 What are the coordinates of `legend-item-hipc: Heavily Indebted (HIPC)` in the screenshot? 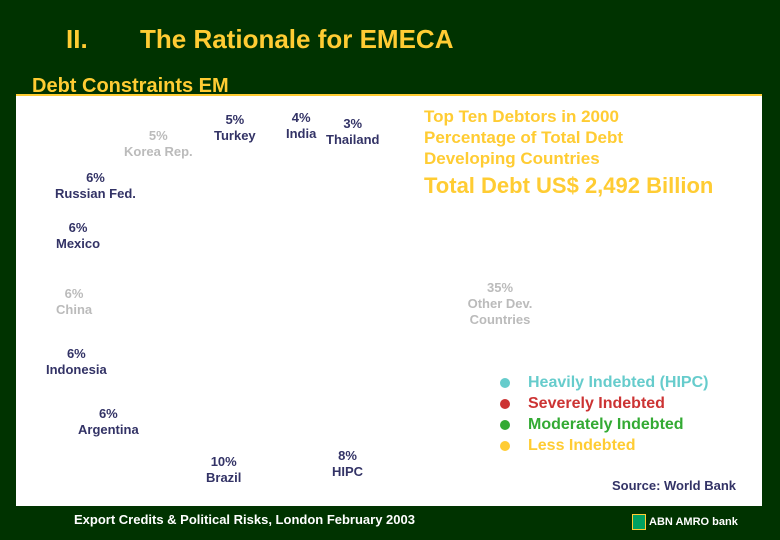 It's located at (630, 382).